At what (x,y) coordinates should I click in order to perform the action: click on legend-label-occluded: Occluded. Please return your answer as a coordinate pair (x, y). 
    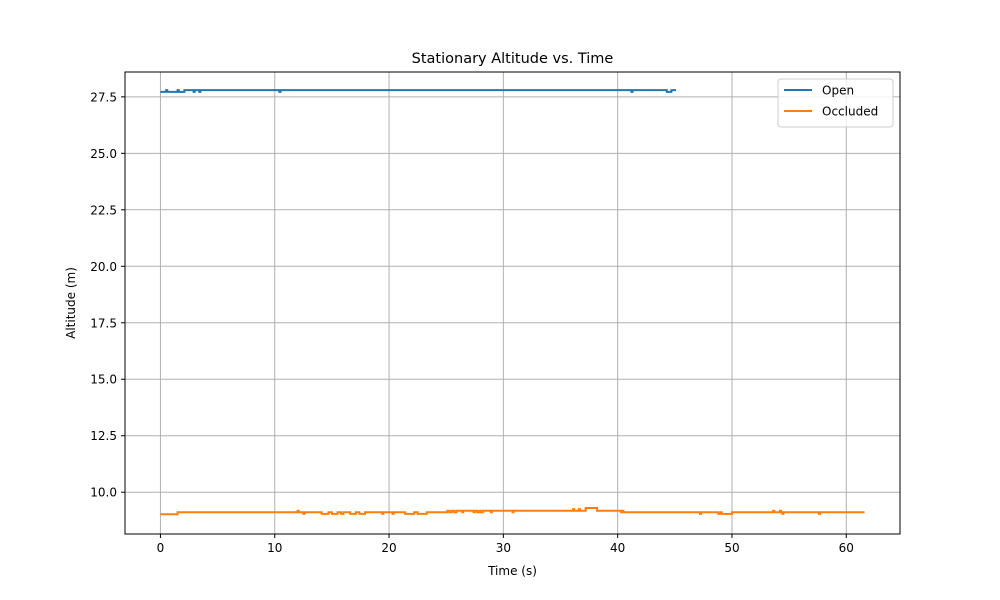
    Looking at the image, I should click on (850, 112).